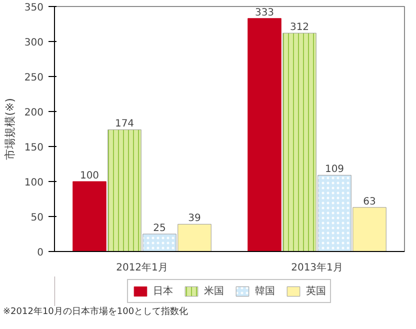 The image size is (416, 329). Describe the element at coordinates (34, 183) in the screenshot. I see `y-tick-label: 100` at that location.